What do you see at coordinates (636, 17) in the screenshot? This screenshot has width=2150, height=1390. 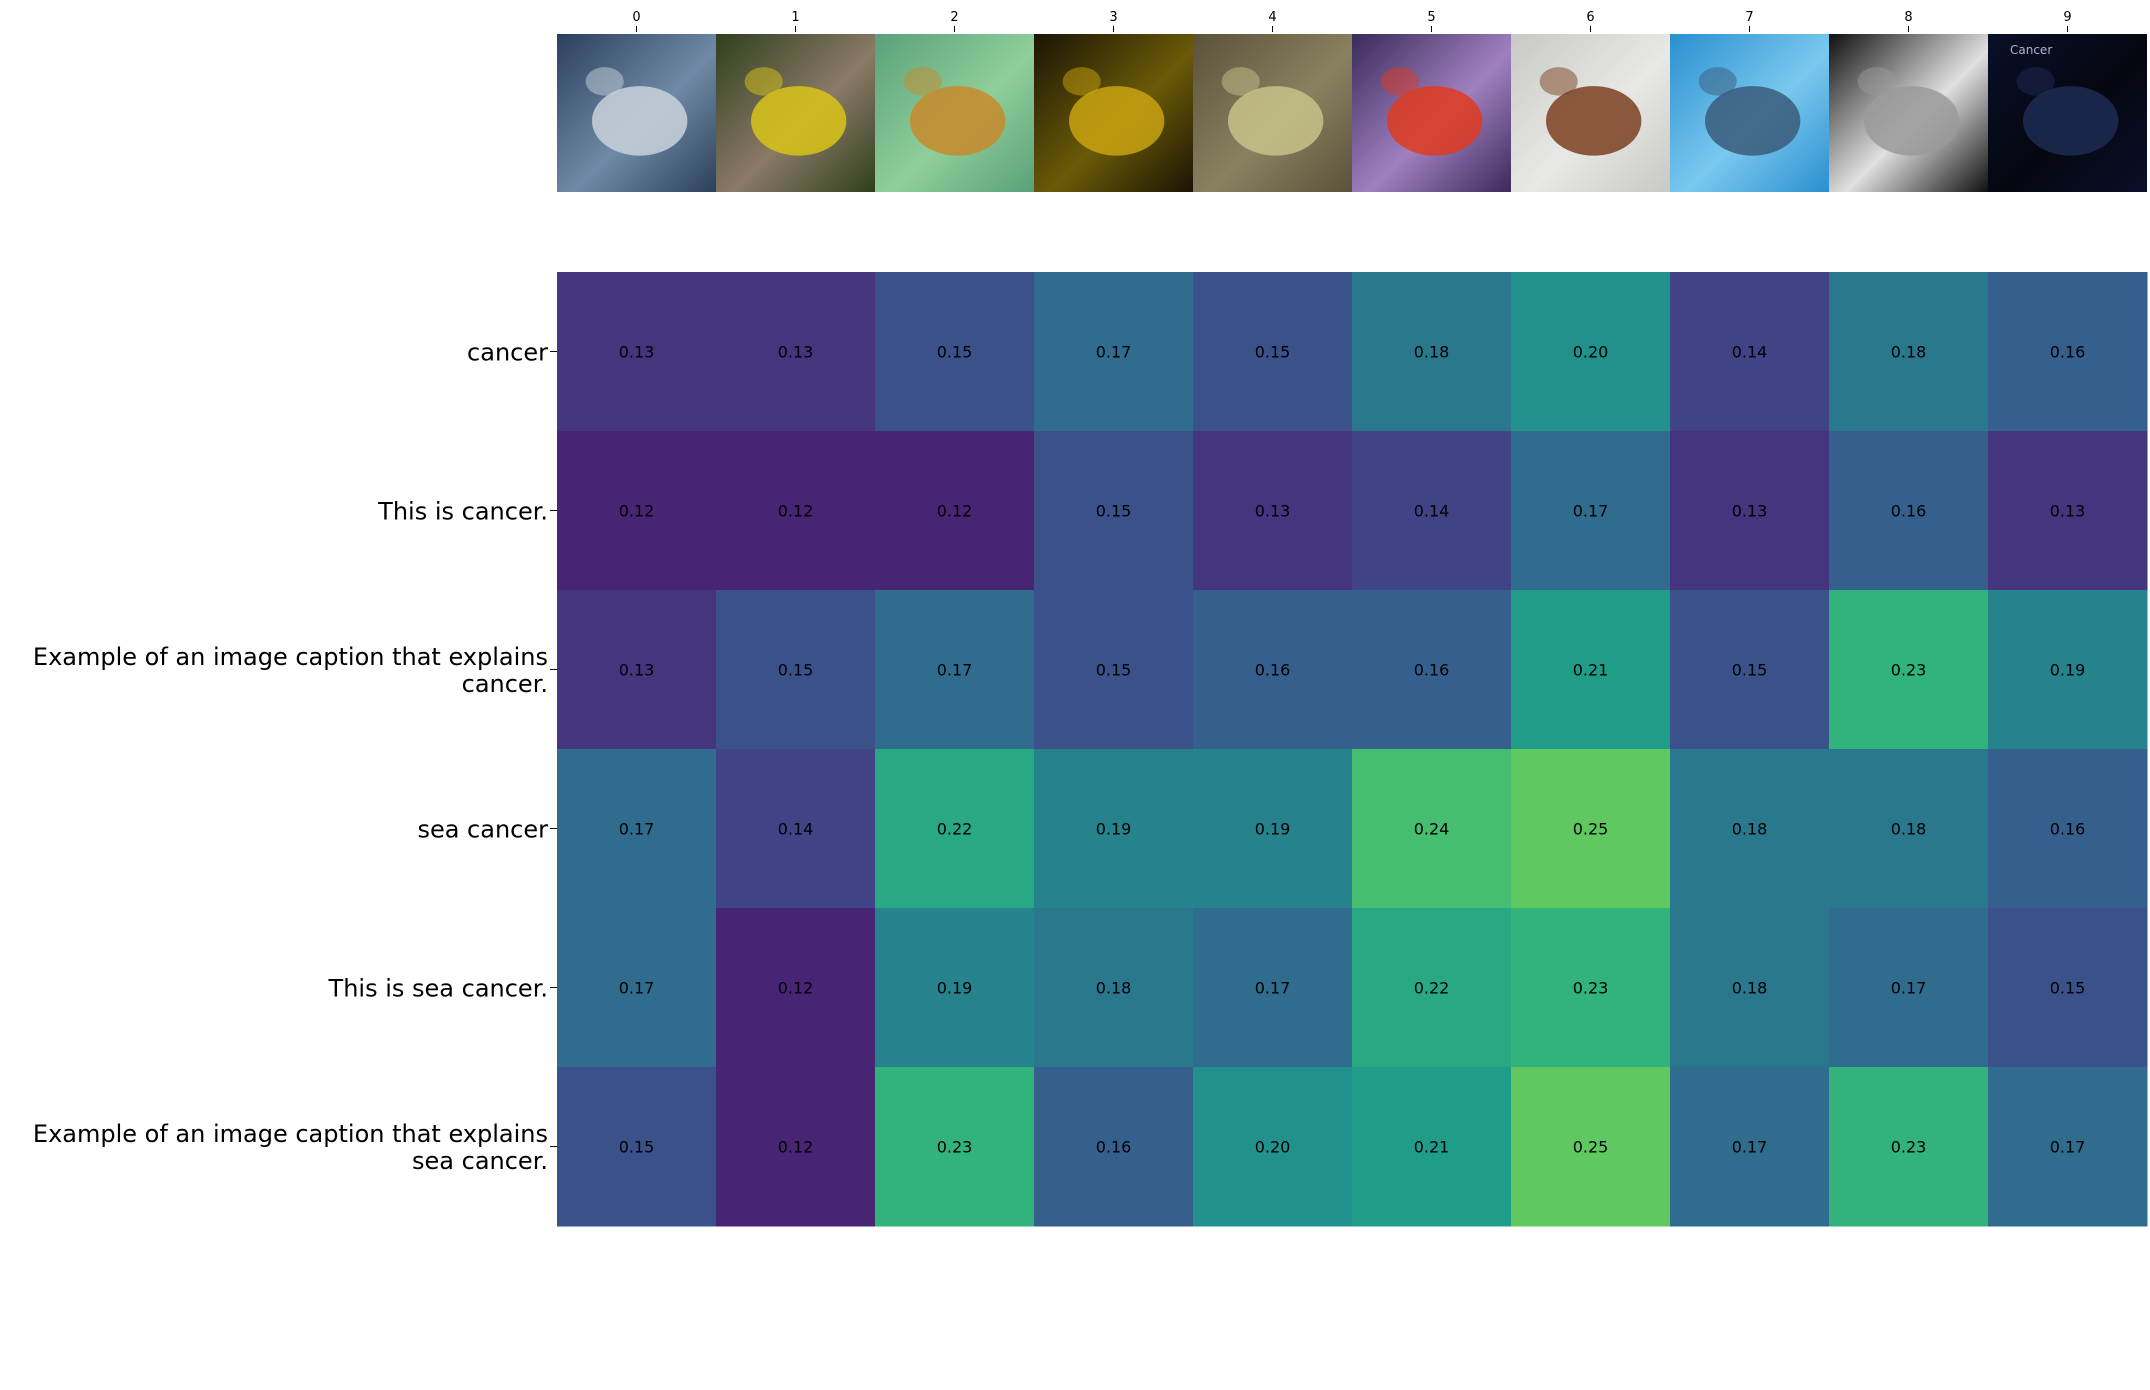 I see `column-tick-label: 0` at bounding box center [636, 17].